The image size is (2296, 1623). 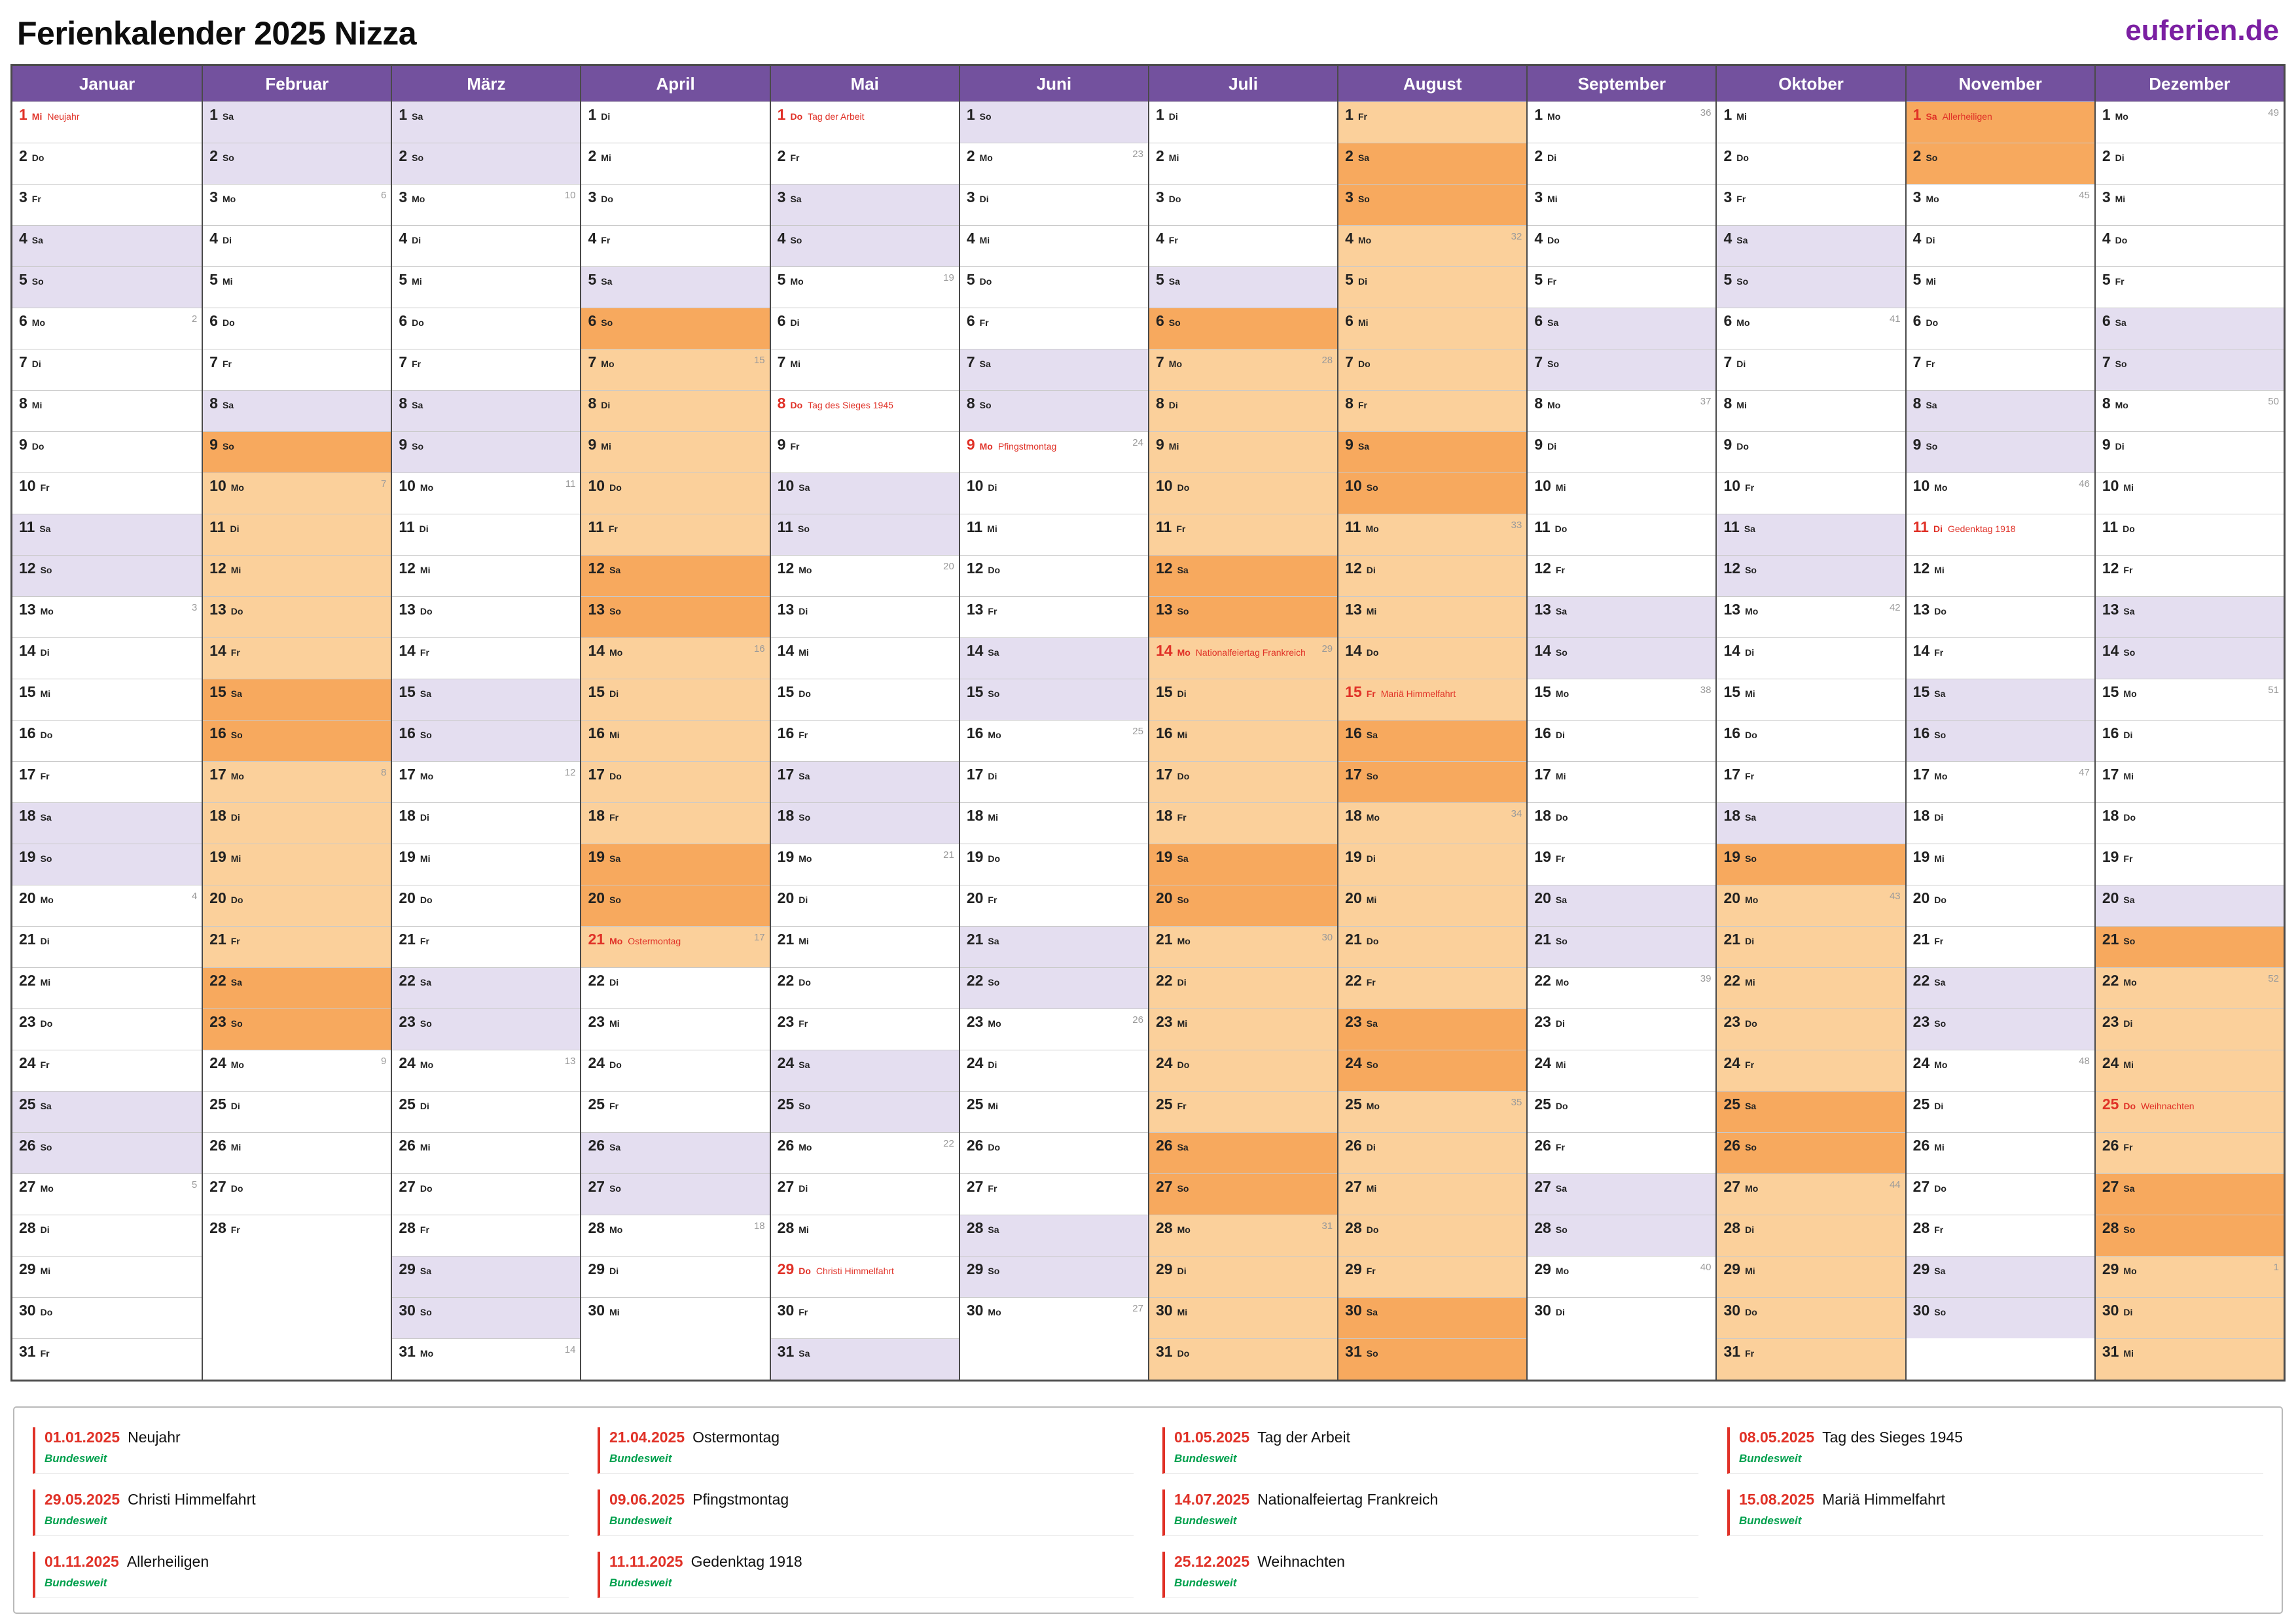 What do you see at coordinates (786, 1145) in the screenshot?
I see `day-number: 26` at bounding box center [786, 1145].